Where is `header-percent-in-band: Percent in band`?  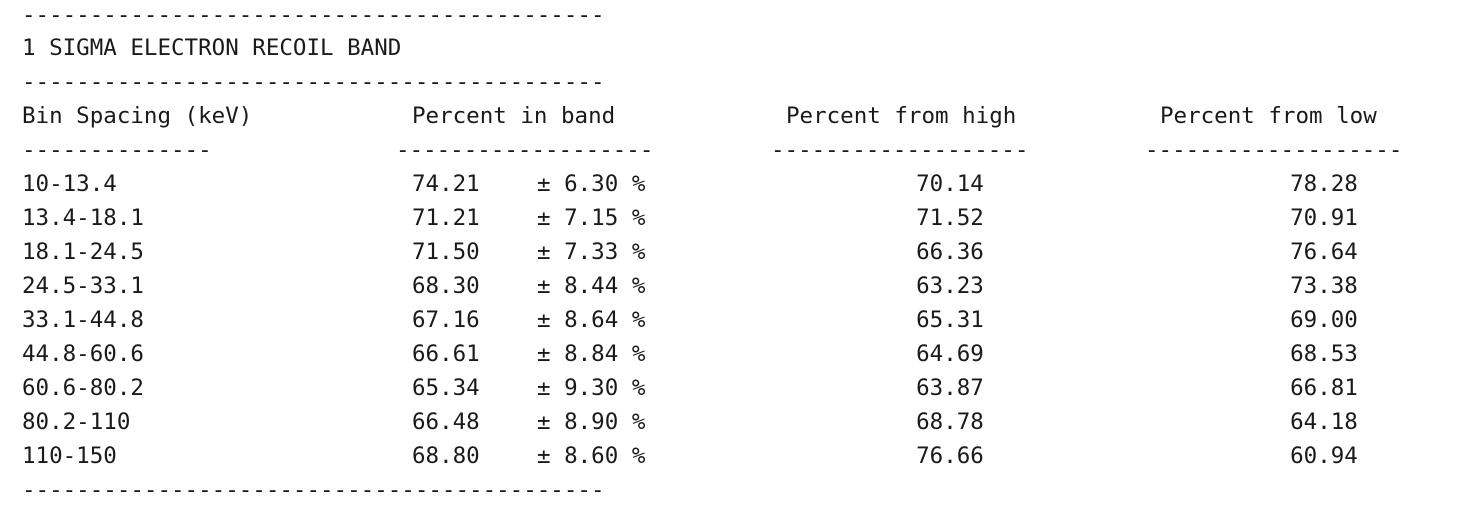
header-percent-in-band: Percent in band is located at coordinates (514, 116).